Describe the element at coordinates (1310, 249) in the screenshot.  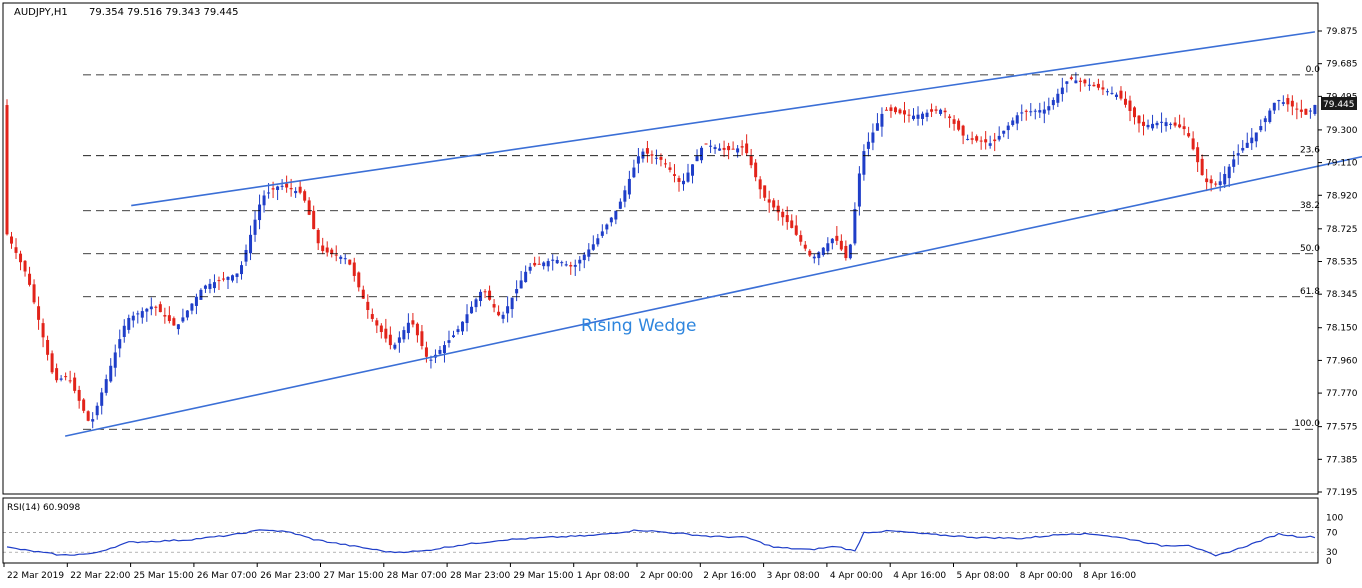
I see `fib-level-label: 50.0` at that location.